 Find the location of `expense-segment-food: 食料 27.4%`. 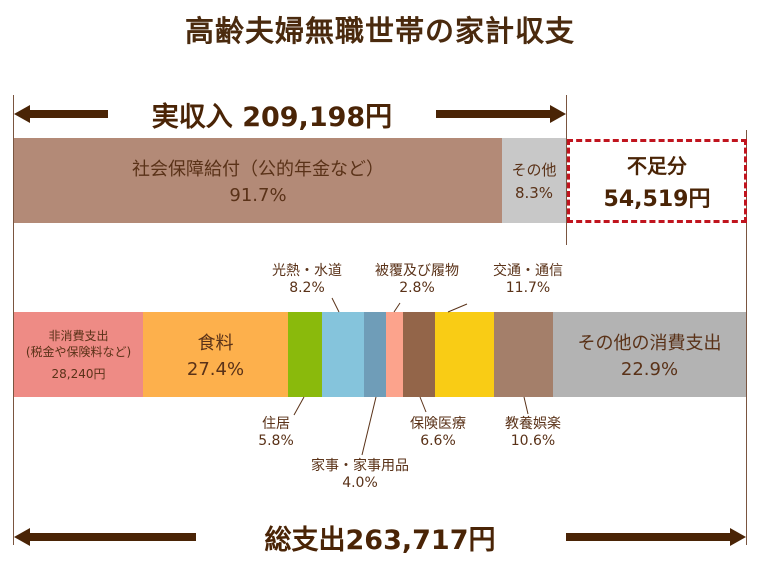

expense-segment-food: 食料 27.4% is located at coordinates (215, 354).